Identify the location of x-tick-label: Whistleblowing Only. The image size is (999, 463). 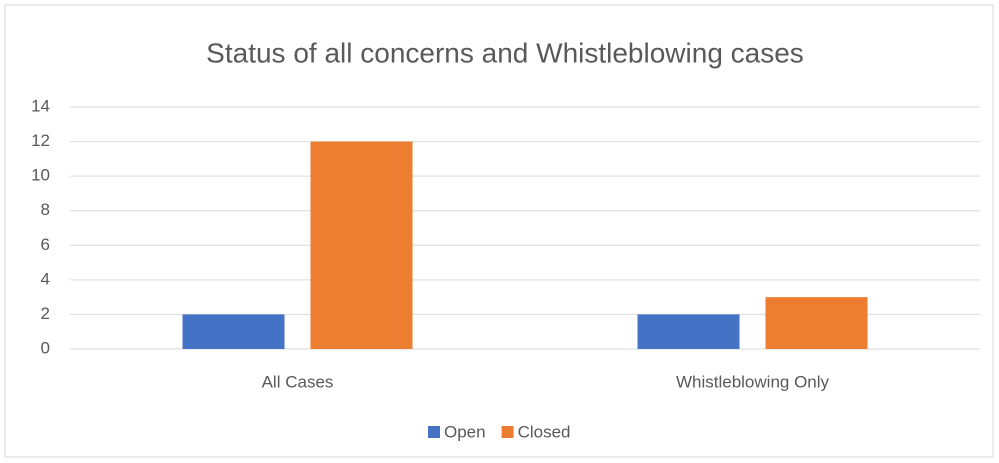
(753, 381).